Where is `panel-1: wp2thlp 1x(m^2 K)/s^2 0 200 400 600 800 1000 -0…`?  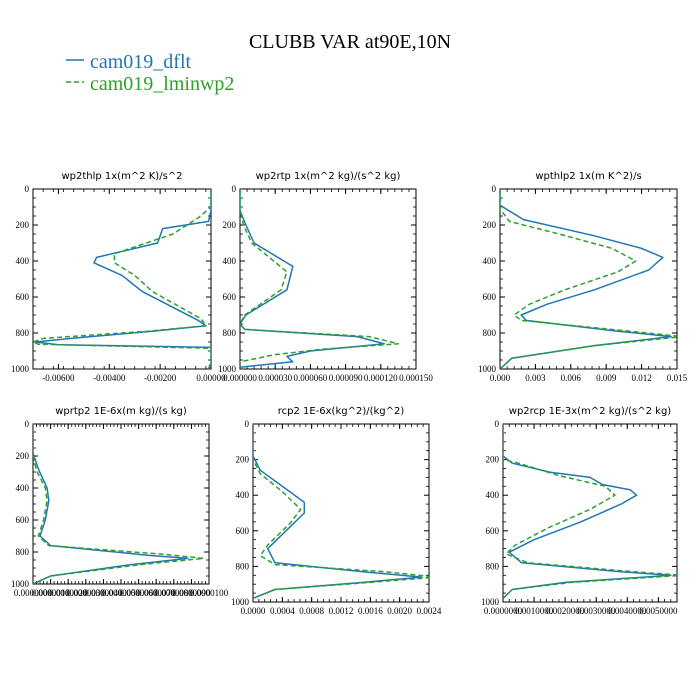
panel-1: wp2thlp 1x(m^2 K)/s^2 0 200 400 600 800 1000 -0… is located at coordinates (118, 277).